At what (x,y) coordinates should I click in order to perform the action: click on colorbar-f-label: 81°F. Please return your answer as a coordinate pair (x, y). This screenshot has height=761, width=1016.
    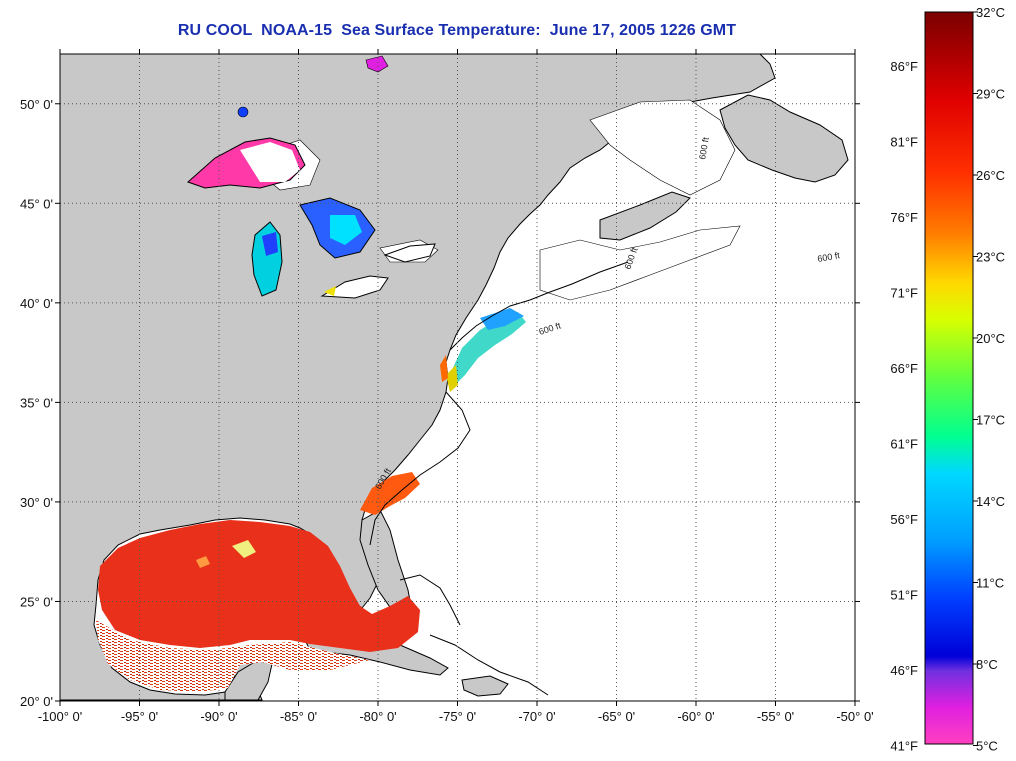
    Looking at the image, I should click on (904, 142).